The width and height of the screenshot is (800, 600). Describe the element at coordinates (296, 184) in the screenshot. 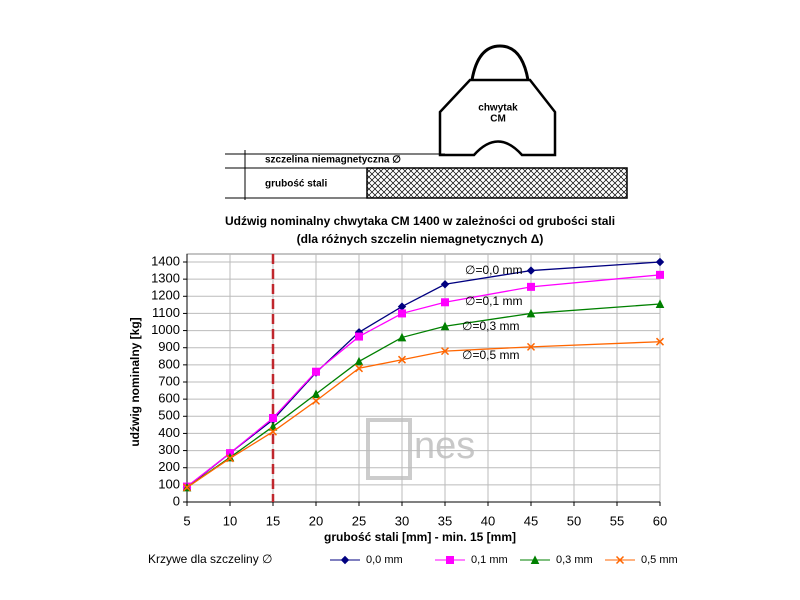

I see `thickness-label: grubość stali` at that location.